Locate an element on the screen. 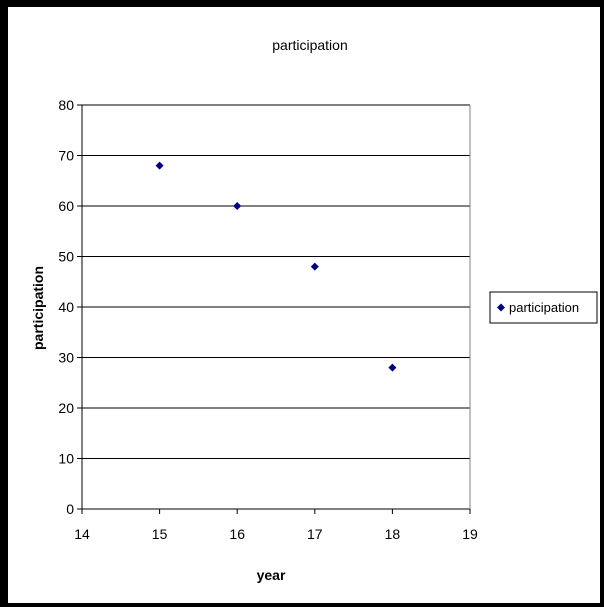 The height and width of the screenshot is (607, 604). y-tick-label-60: 60 is located at coordinates (66, 206).